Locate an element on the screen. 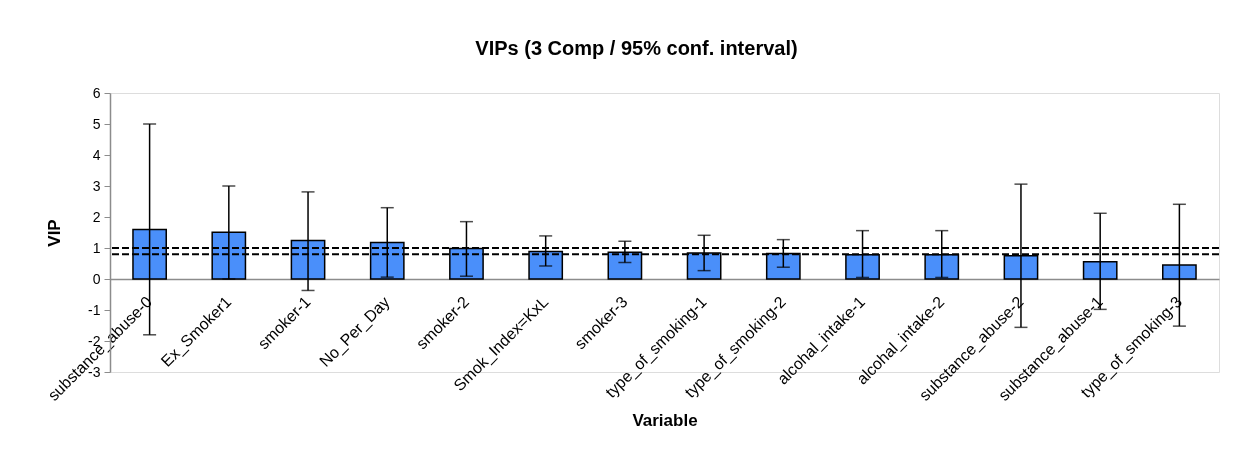 The height and width of the screenshot is (453, 1237). y-tick-label: 6 is located at coordinates (96, 92).